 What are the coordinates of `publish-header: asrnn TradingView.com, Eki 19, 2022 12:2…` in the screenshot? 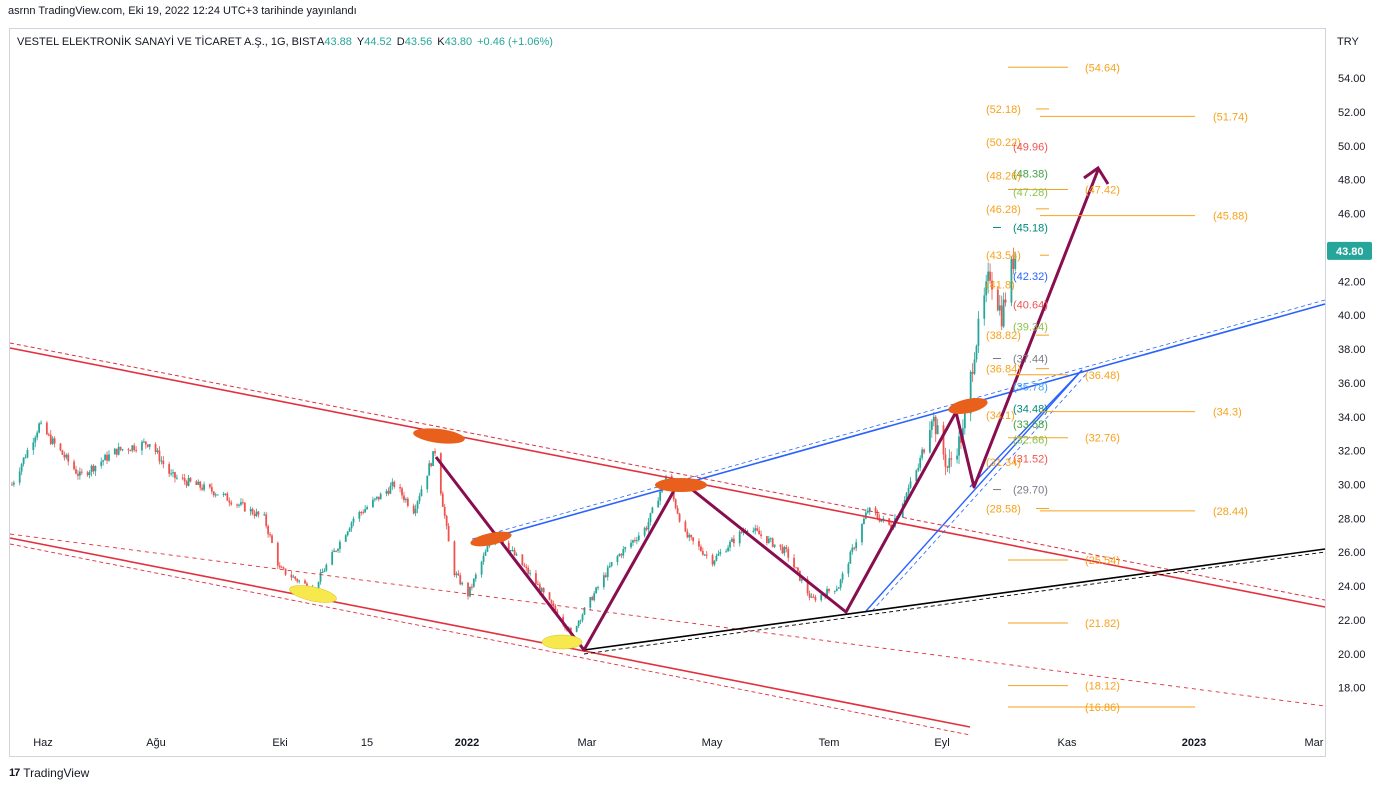 It's located at (182, 11).